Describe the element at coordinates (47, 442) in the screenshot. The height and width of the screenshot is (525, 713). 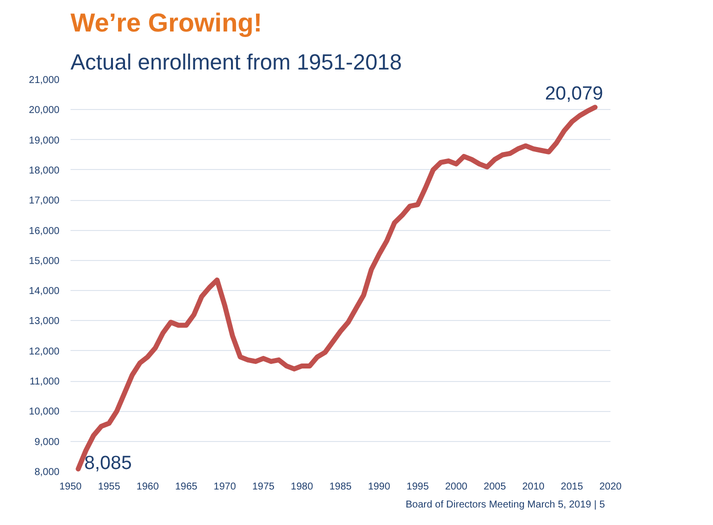
I see `y-tick-label: 9,000` at that location.